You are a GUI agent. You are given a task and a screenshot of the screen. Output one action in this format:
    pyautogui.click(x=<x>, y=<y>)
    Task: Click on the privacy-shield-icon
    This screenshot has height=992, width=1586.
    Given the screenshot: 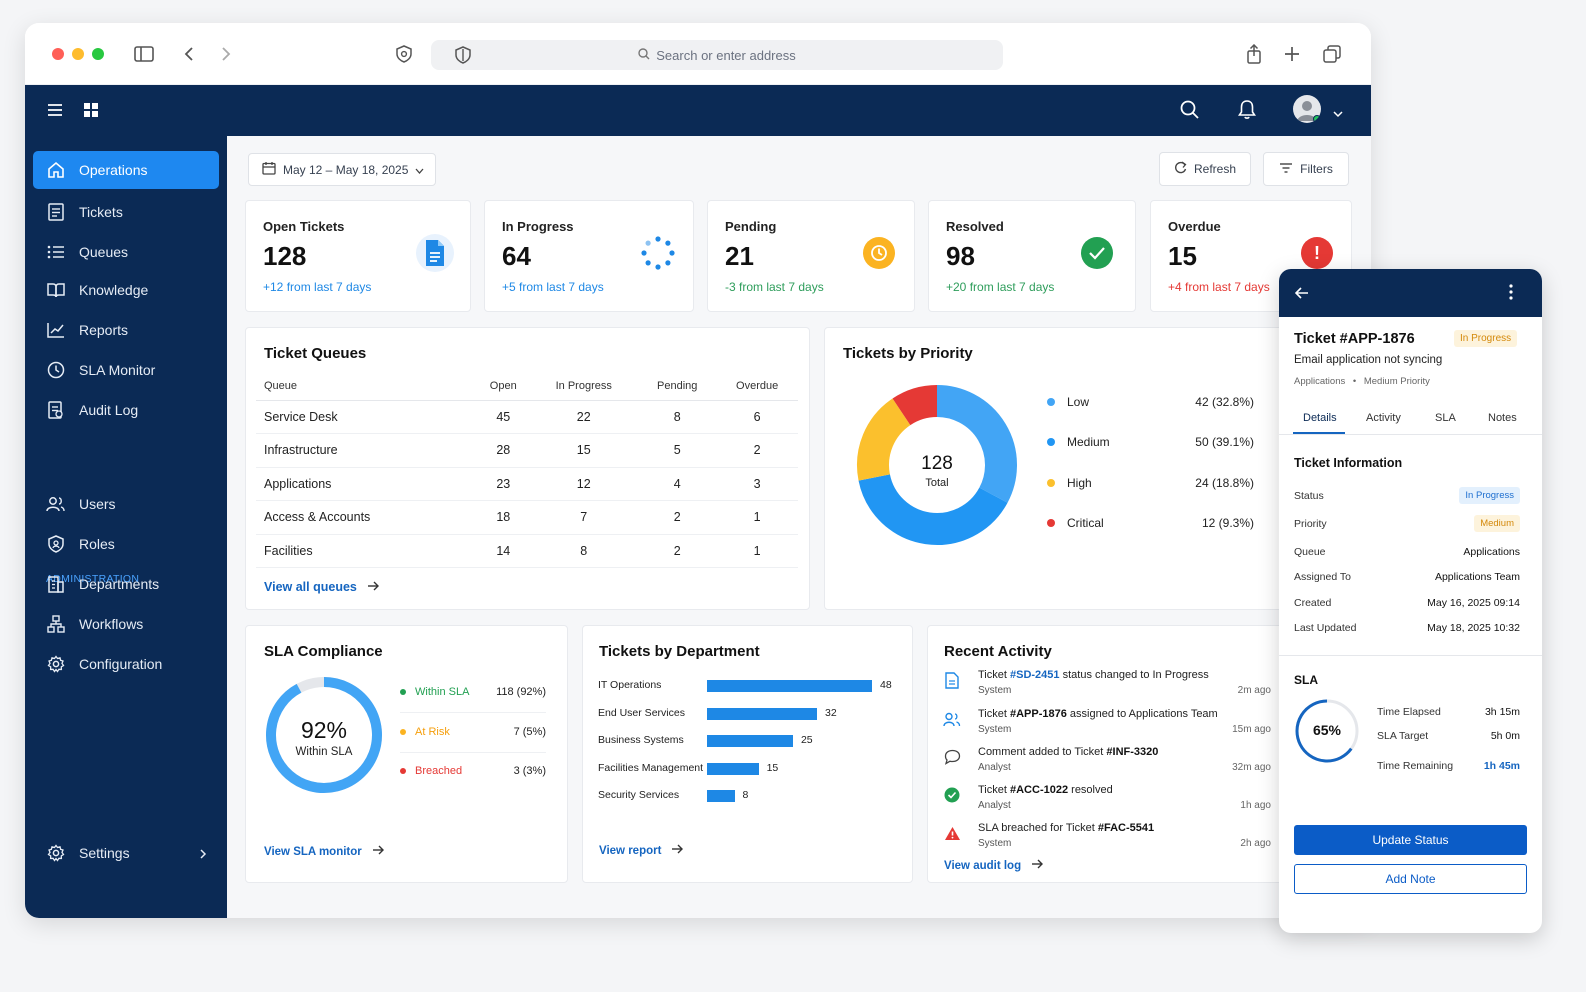 What is the action you would take?
    pyautogui.click(x=404, y=54)
    